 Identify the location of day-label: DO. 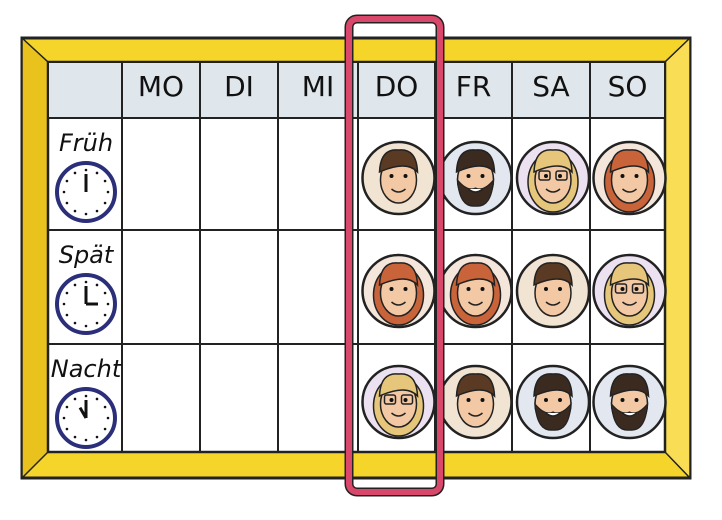
(397, 86).